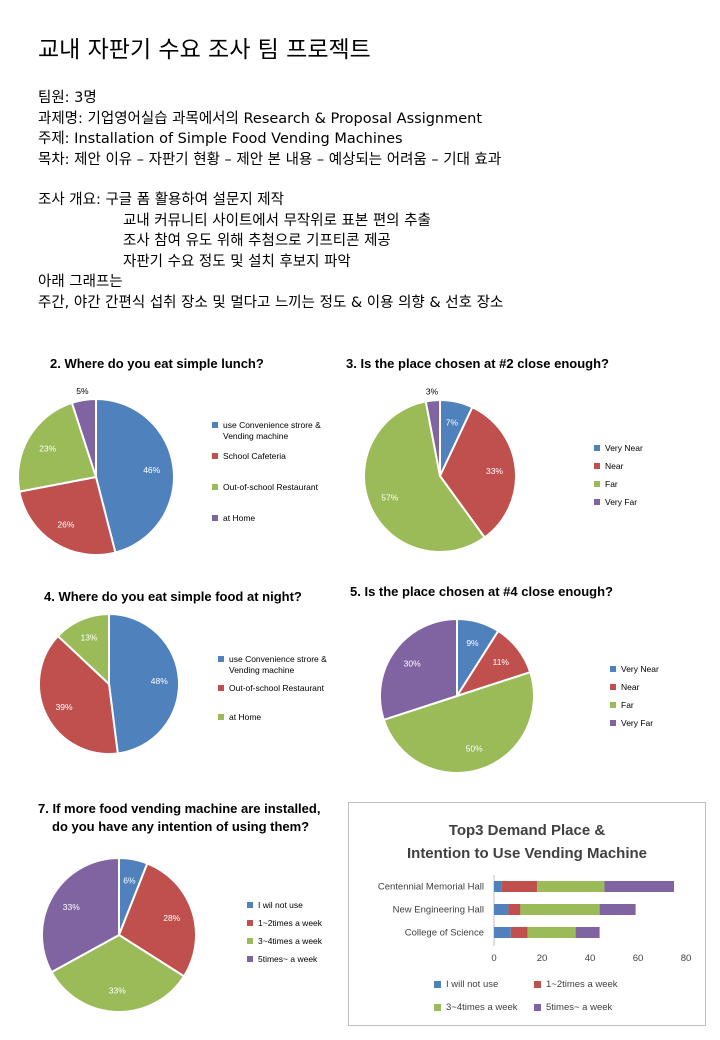  Describe the element at coordinates (611, 484) in the screenshot. I see `legend-label: Far` at that location.